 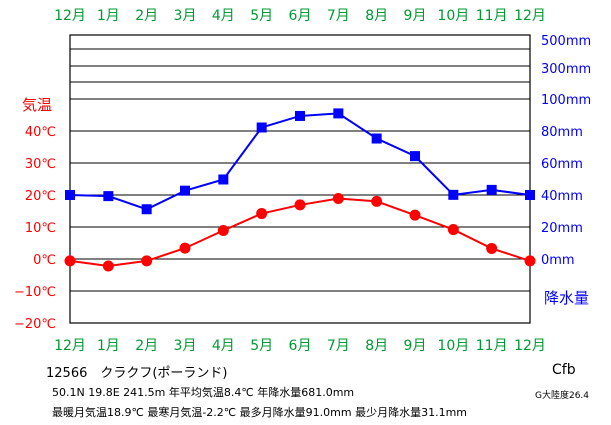 I want to click on month-label-bottom: 3月, so click(x=185, y=346).